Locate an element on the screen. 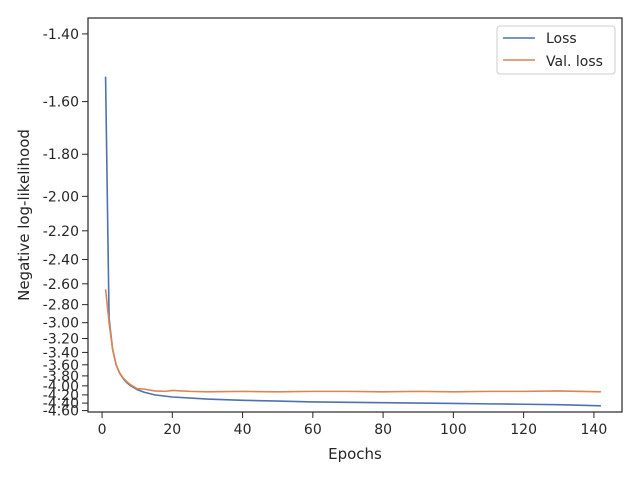  y-tick-label: -1.40 is located at coordinates (61, 35).